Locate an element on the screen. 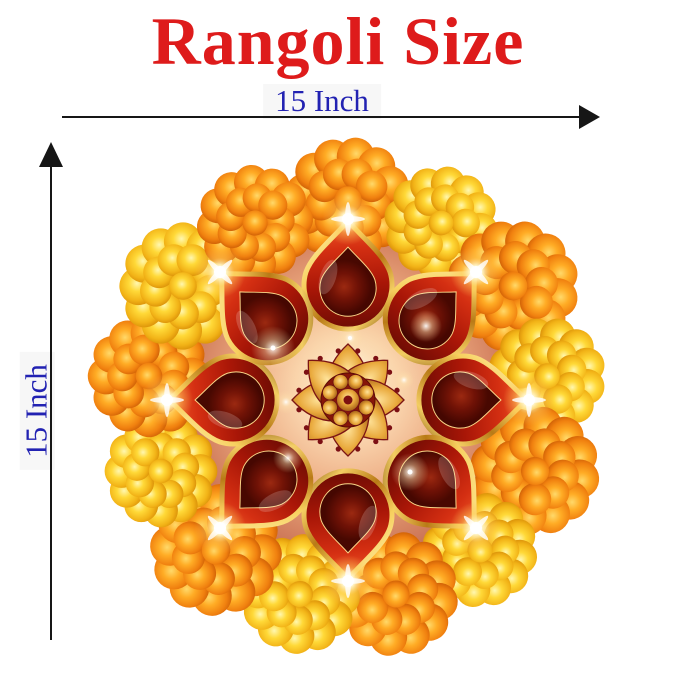 Image resolution: width=676 pixels, height=676 pixels. sparkle-glows is located at coordinates (346, 400).